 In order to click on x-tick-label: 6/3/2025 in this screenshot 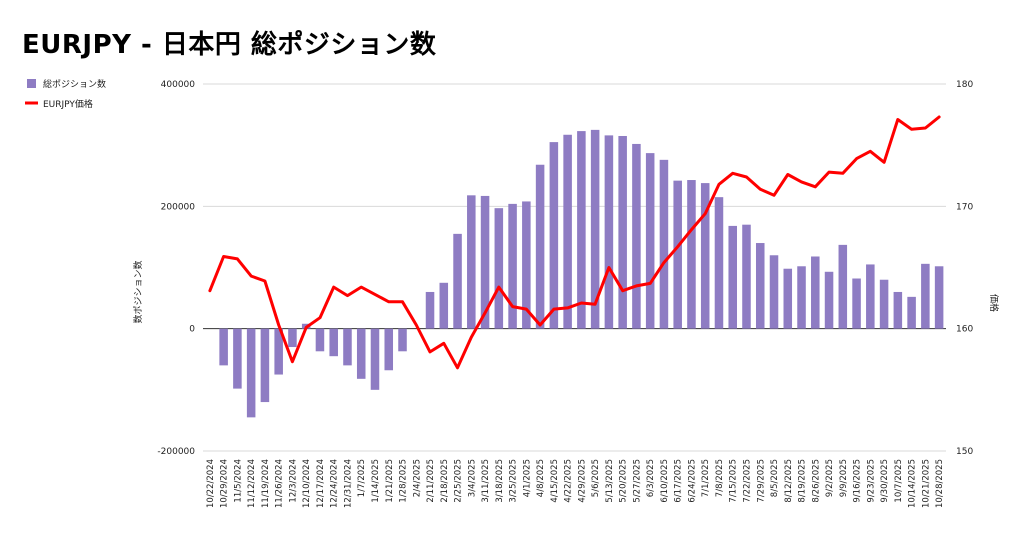, I will do `click(651, 478)`.